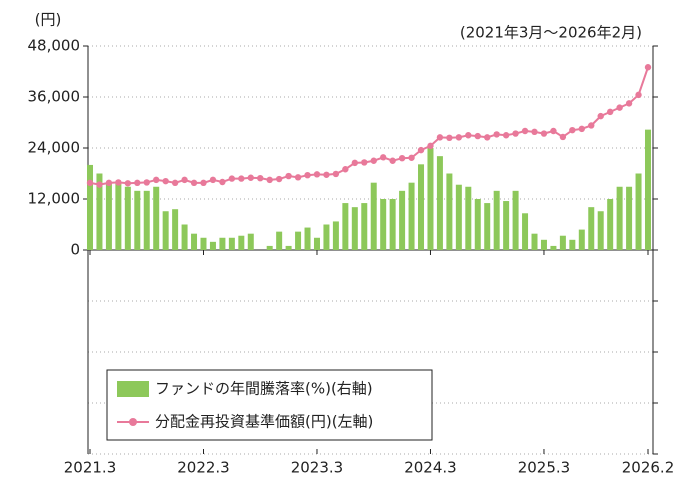 The image size is (675, 480). I want to click on y-tick-label: 0, so click(75, 250).